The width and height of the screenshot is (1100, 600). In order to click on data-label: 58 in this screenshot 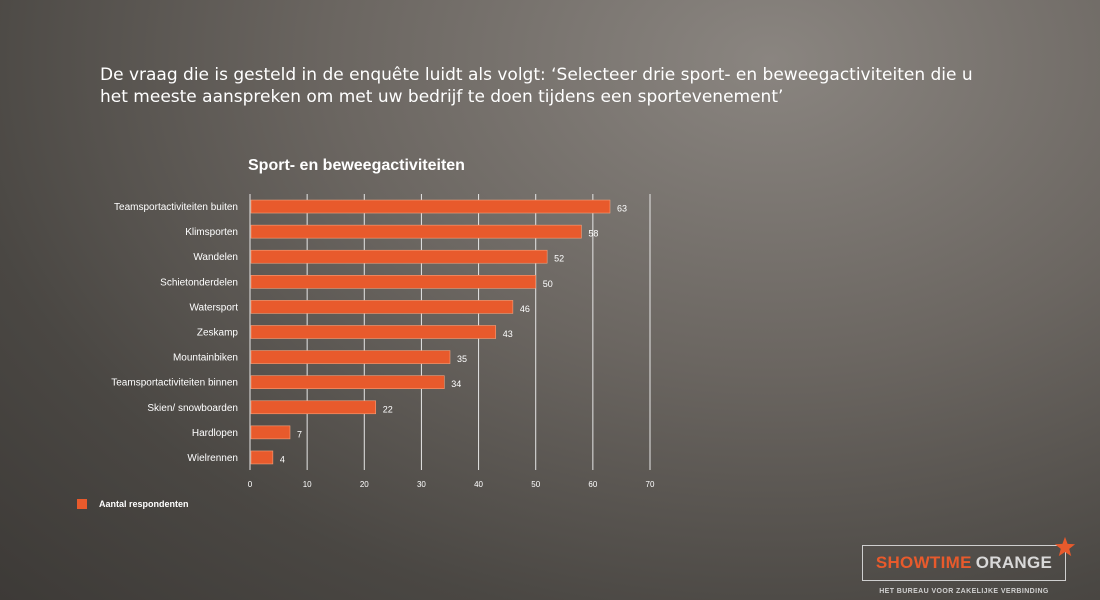, I will do `click(593, 234)`.